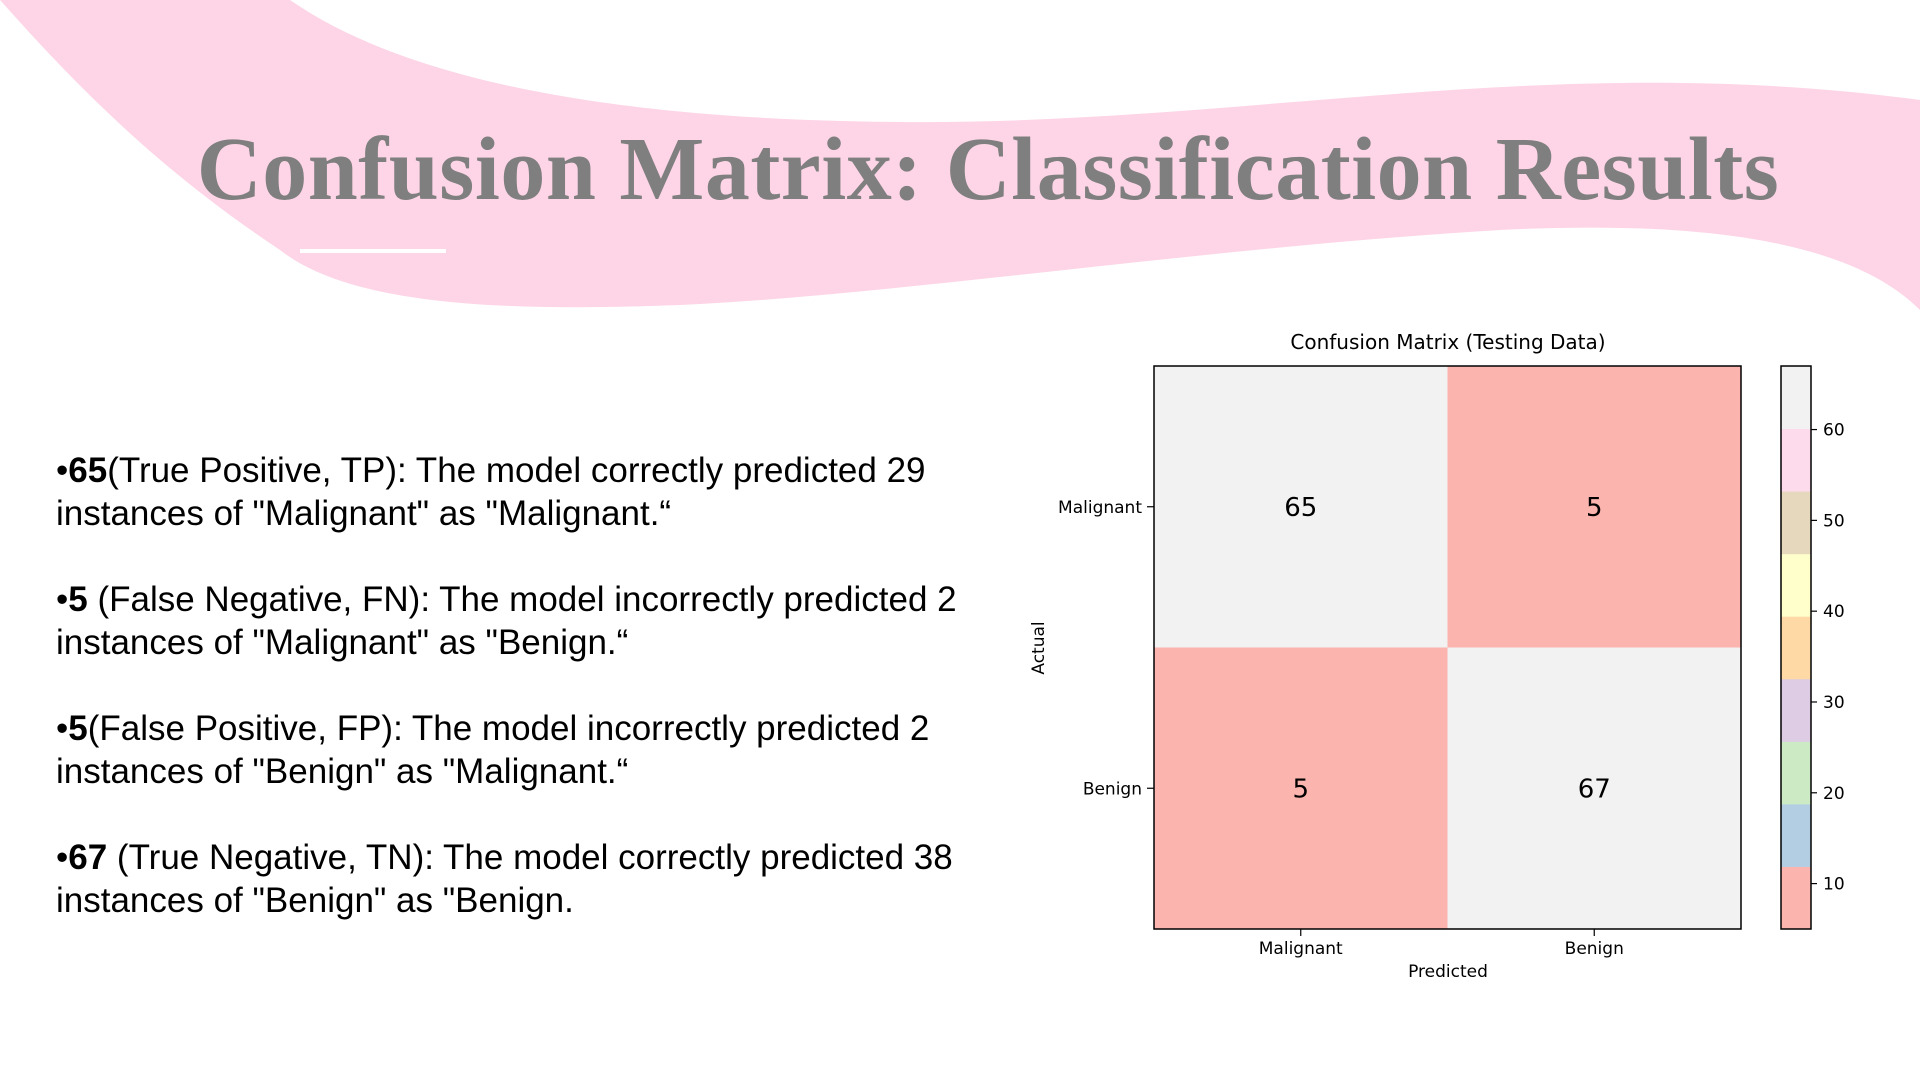 The width and height of the screenshot is (1920, 1080). What do you see at coordinates (1834, 431) in the screenshot?
I see `colorbar-tick-label: 60` at bounding box center [1834, 431].